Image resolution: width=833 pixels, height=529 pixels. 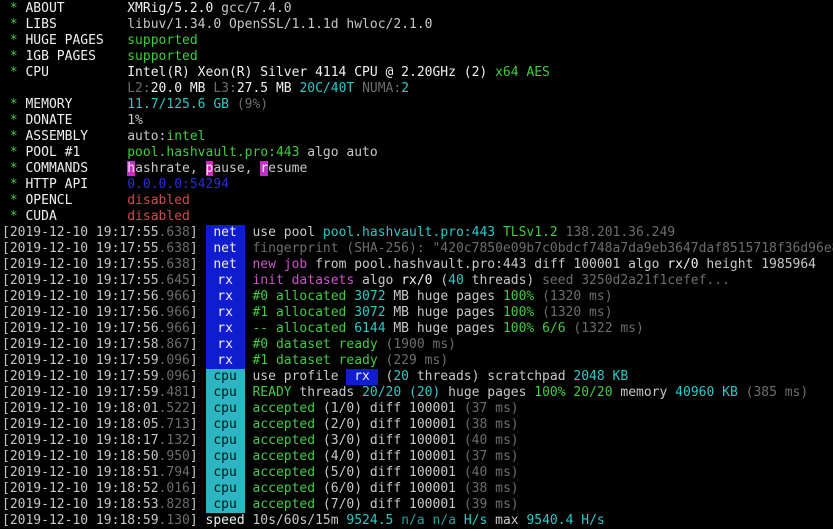 What do you see at coordinates (287, 232) in the screenshot?
I see `log-segment: use pool` at bounding box center [287, 232].